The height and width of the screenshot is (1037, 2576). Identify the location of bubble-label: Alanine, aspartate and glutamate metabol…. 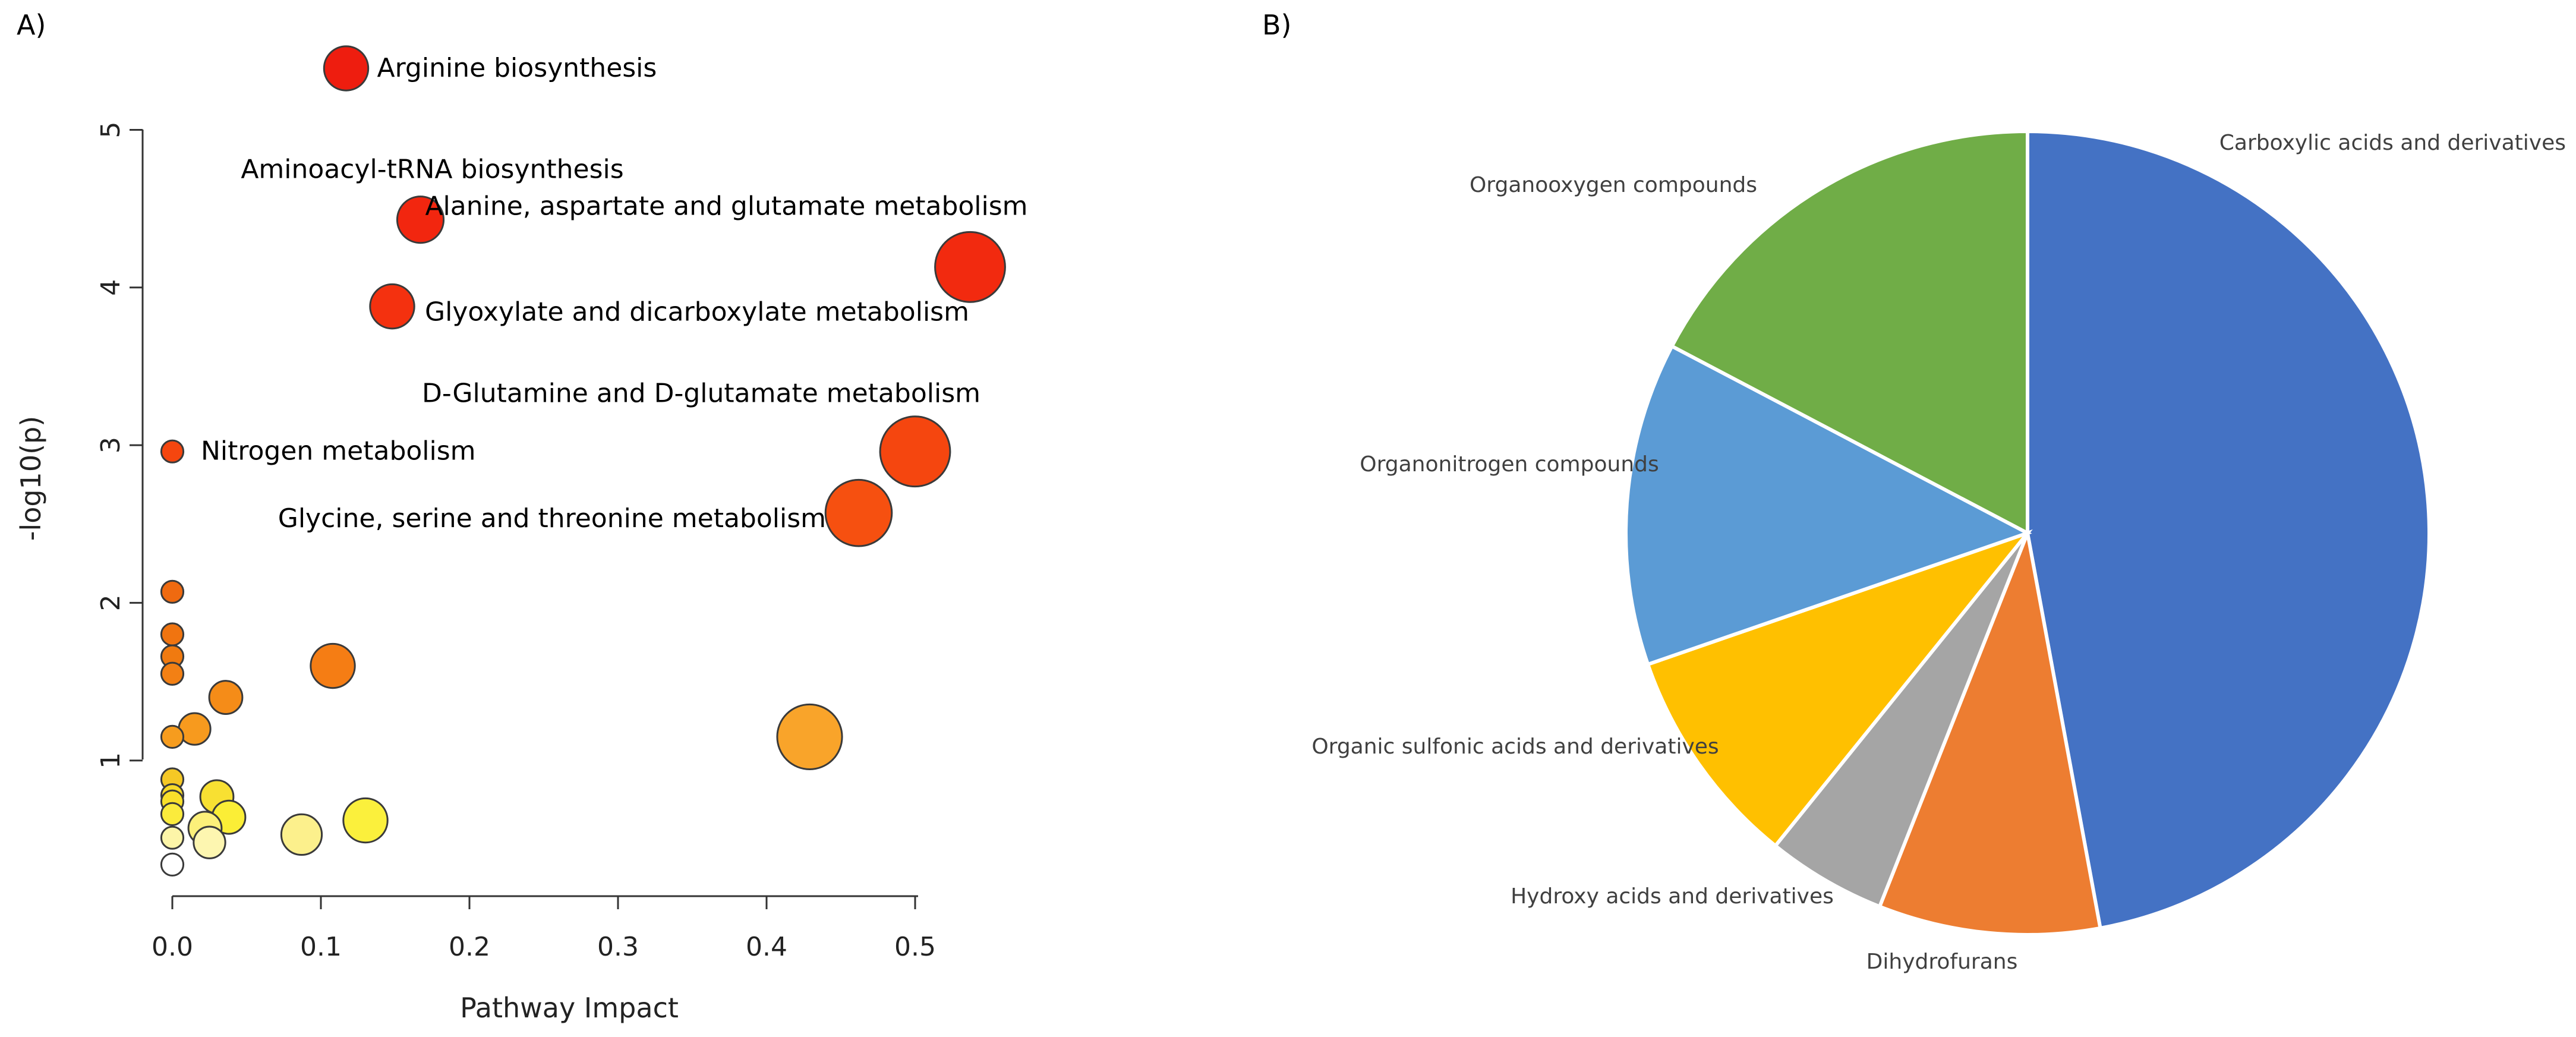
(726, 206).